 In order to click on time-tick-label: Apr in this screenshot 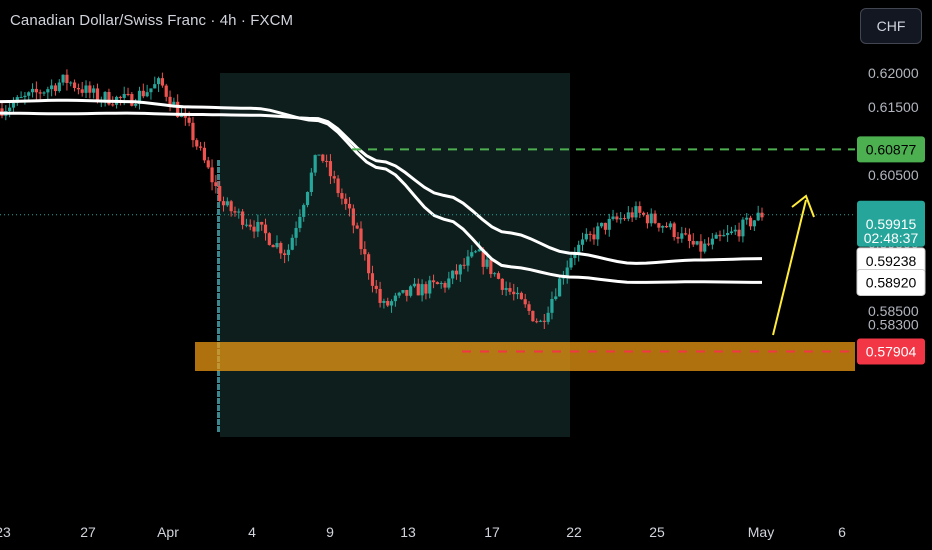, I will do `click(168, 532)`.